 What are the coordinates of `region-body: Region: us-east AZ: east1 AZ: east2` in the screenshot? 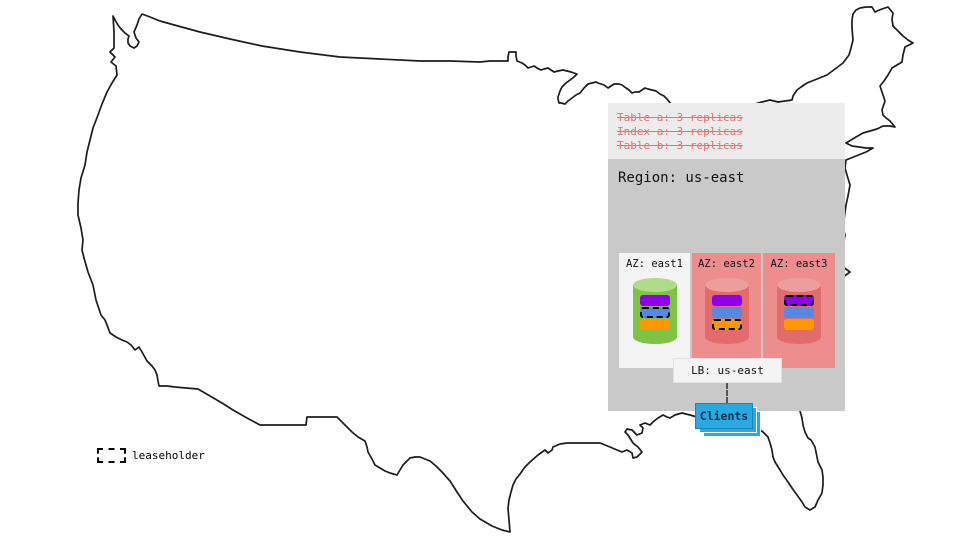 It's located at (726, 298).